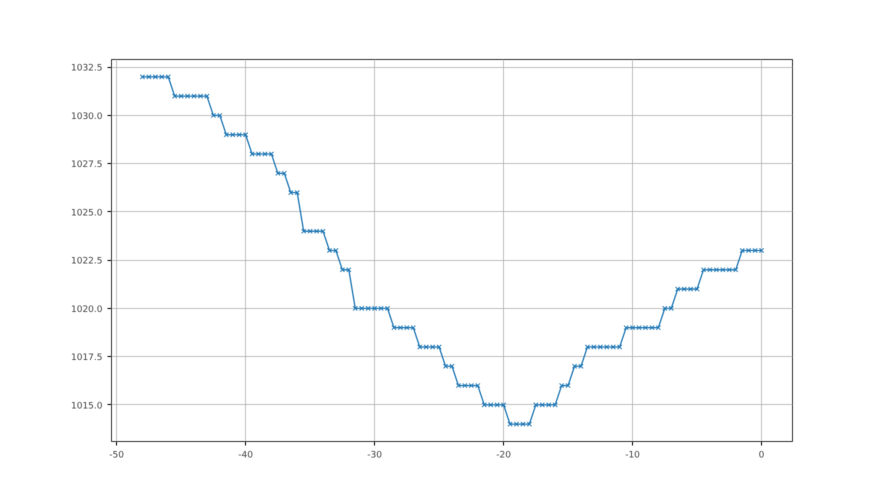 This screenshot has width=880, height=495. Describe the element at coordinates (87, 69) in the screenshot. I see `y-tick-label: 1032.5` at that location.